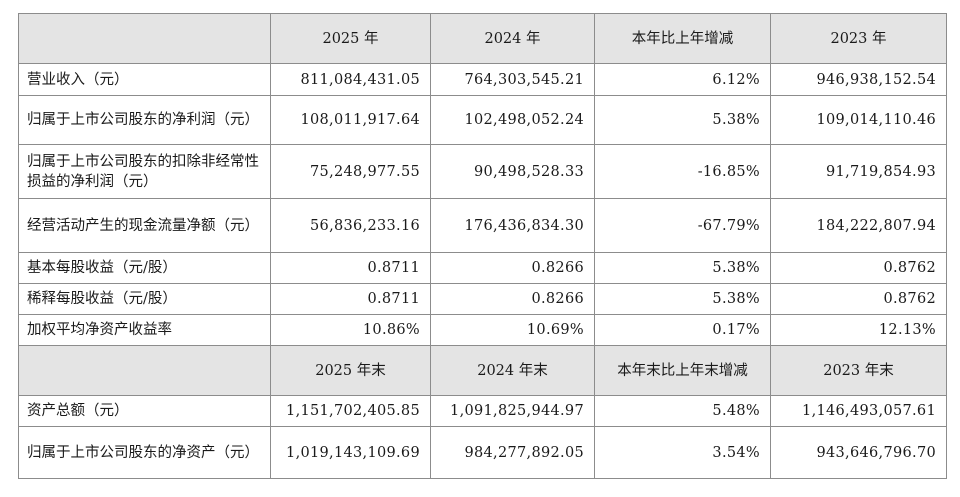  Describe the element at coordinates (144, 411) in the screenshot. I see `row-label: 资产总额（元）` at that location.